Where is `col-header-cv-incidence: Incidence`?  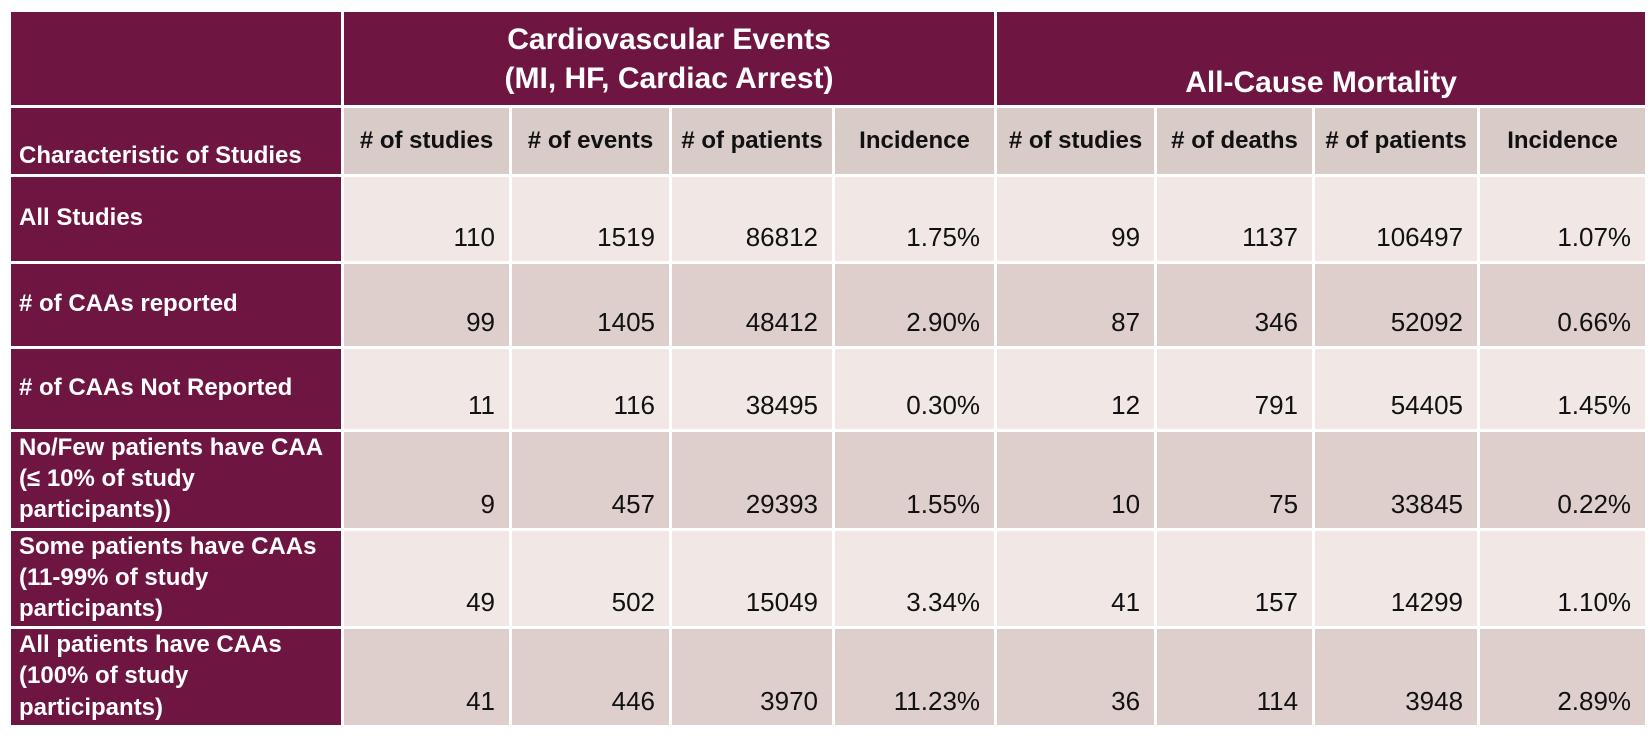
col-header-cv-incidence: Incidence is located at coordinates (915, 141).